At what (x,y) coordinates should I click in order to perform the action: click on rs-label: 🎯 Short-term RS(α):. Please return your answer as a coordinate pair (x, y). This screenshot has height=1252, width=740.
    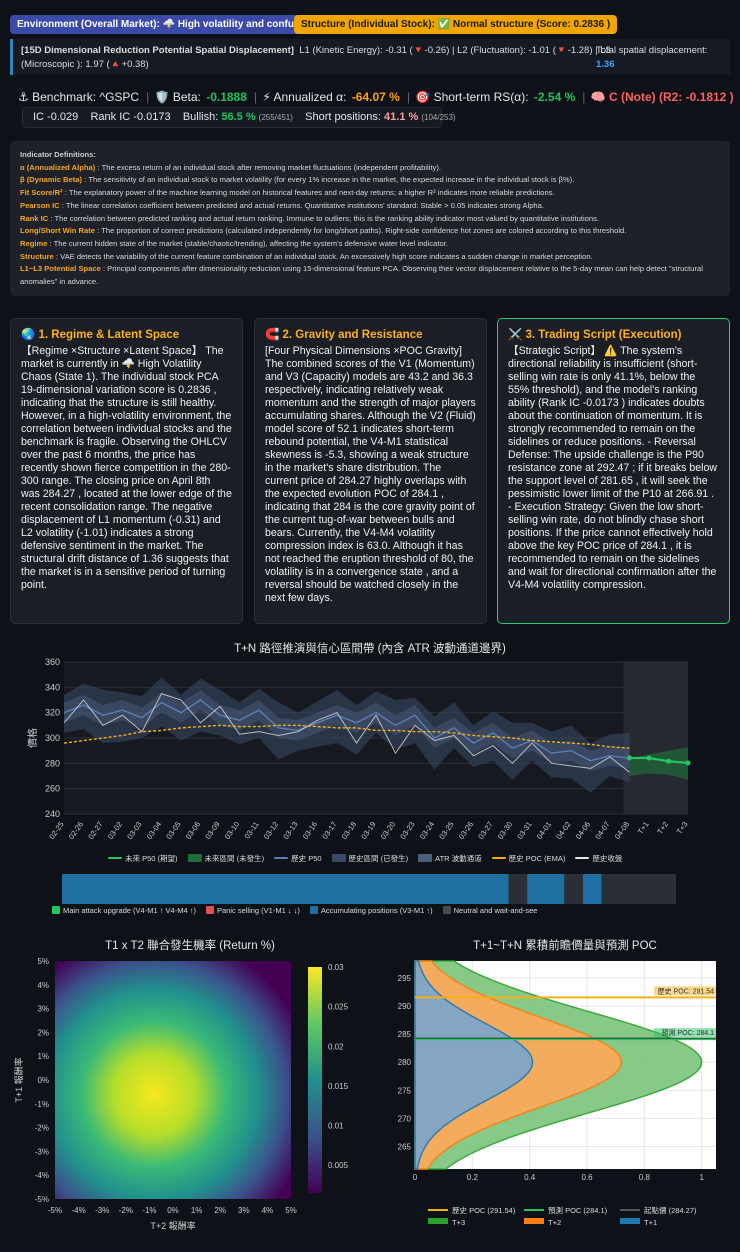
    Looking at the image, I should click on (472, 97).